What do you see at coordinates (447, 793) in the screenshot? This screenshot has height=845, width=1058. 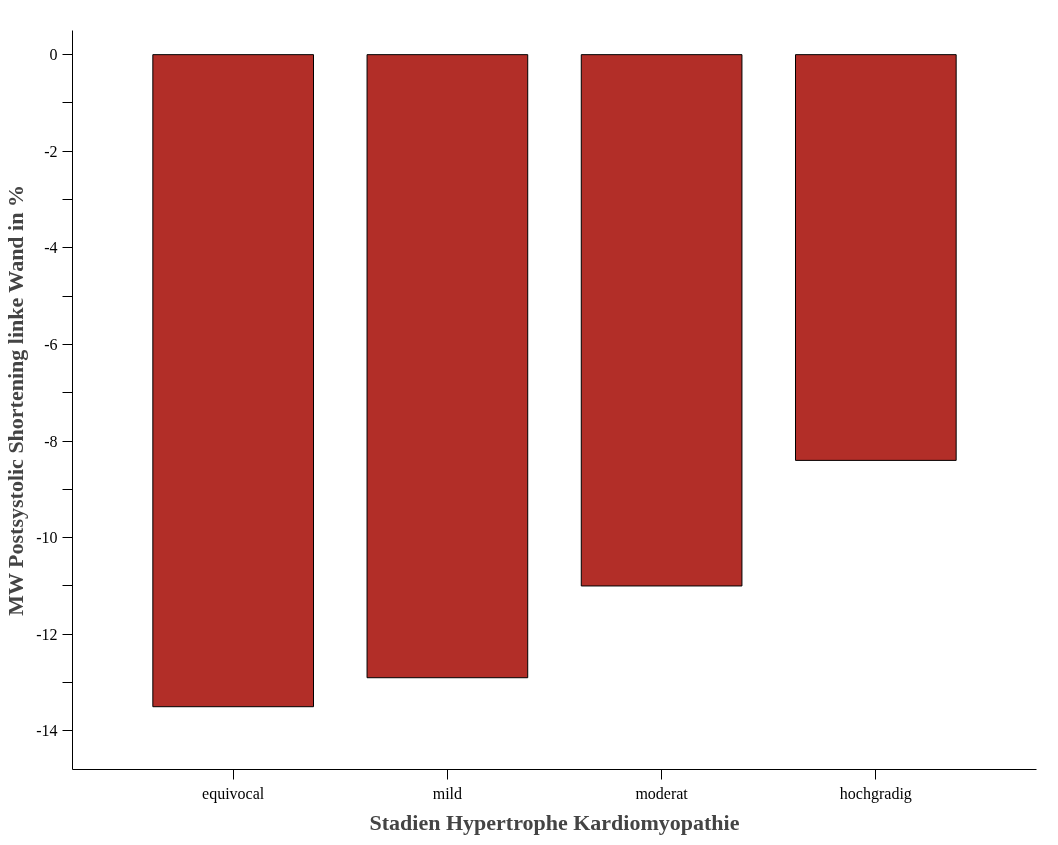 I see `x-tick-label: mild` at bounding box center [447, 793].